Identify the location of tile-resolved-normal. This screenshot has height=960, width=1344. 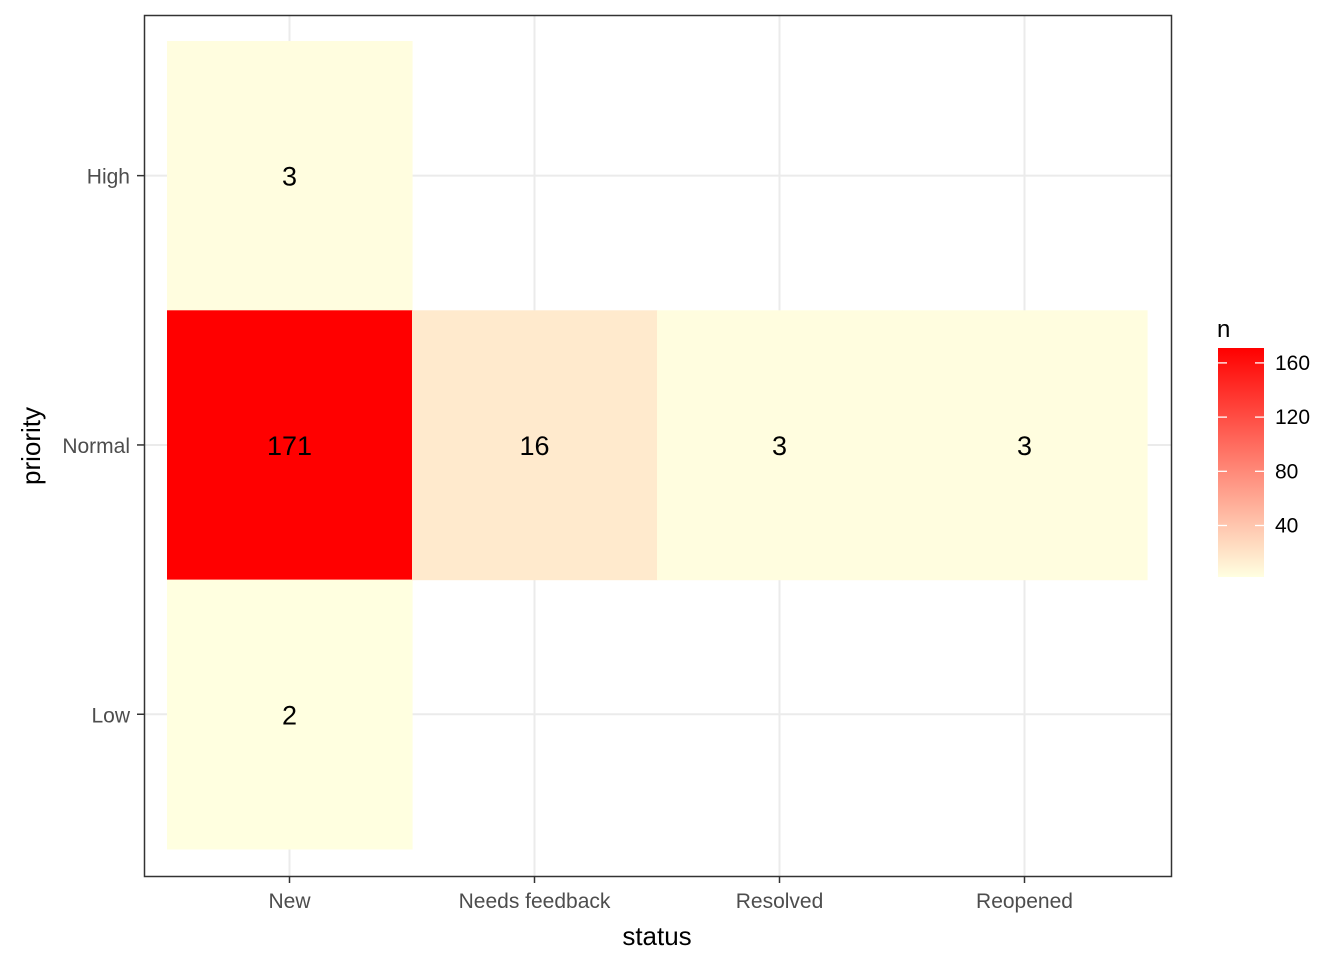
(780, 445).